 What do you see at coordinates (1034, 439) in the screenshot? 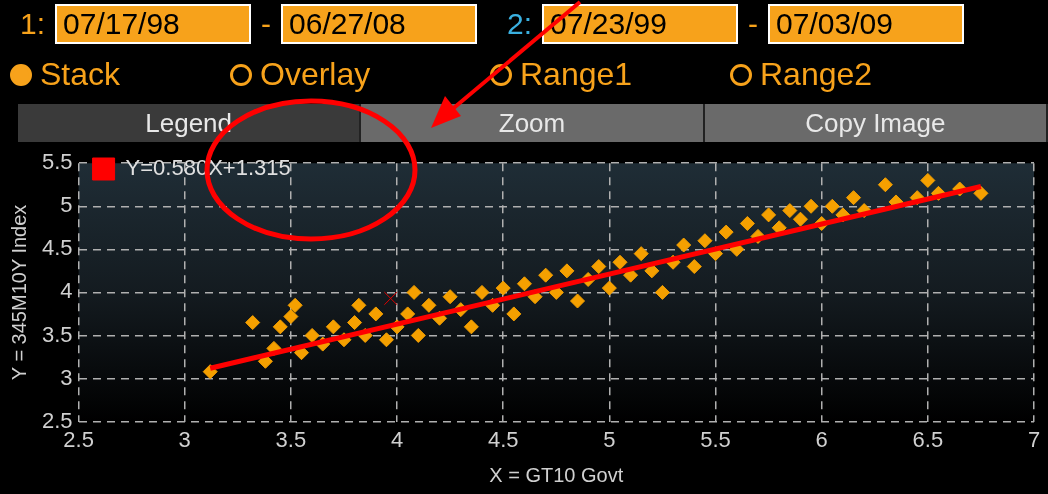
I see `x-tick-label: 7` at bounding box center [1034, 439].